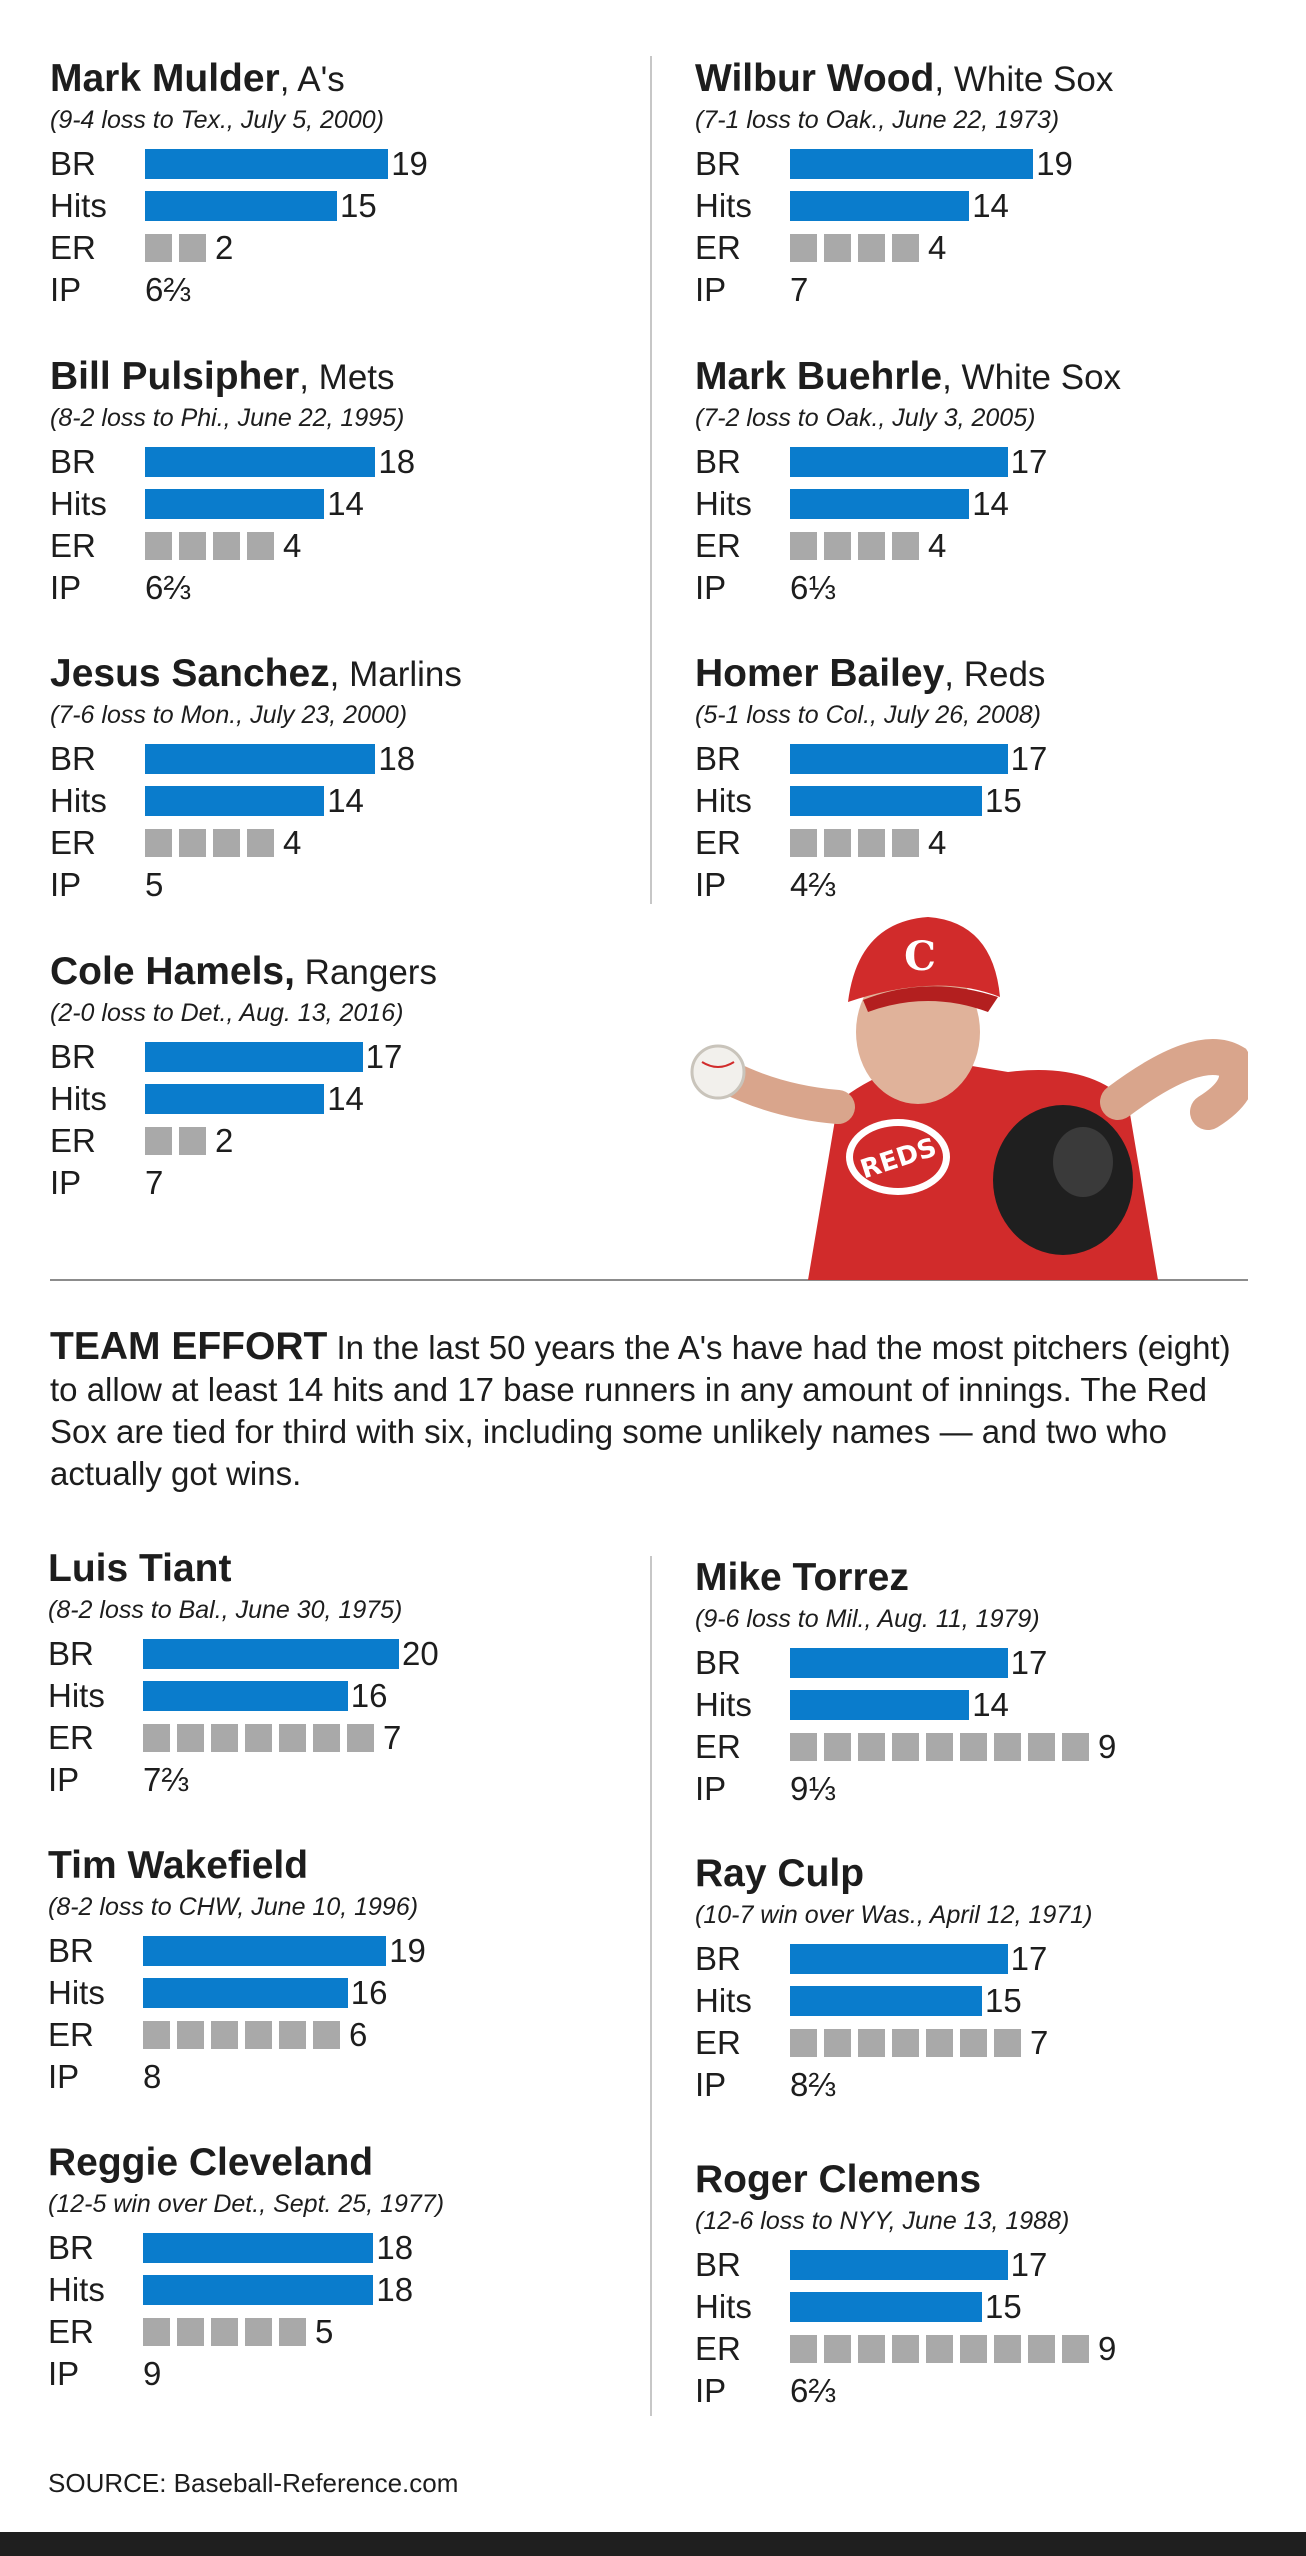 The width and height of the screenshot is (1306, 2556). Describe the element at coordinates (995, 1874) in the screenshot. I see `pitcher-title: Ray Culp` at that location.